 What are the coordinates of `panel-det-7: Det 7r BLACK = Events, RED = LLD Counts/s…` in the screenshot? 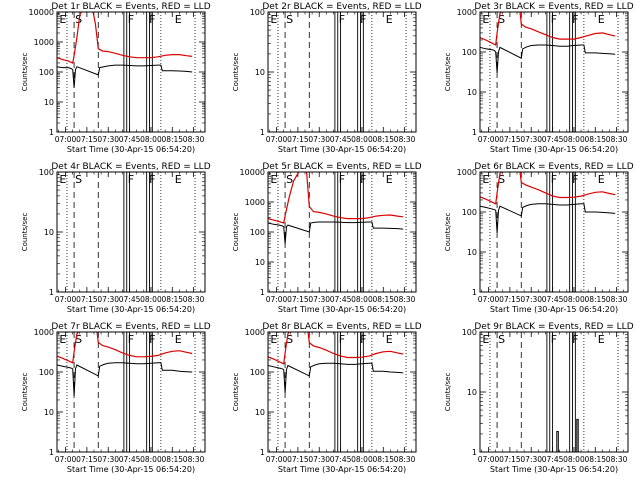 It's located at (116, 398).